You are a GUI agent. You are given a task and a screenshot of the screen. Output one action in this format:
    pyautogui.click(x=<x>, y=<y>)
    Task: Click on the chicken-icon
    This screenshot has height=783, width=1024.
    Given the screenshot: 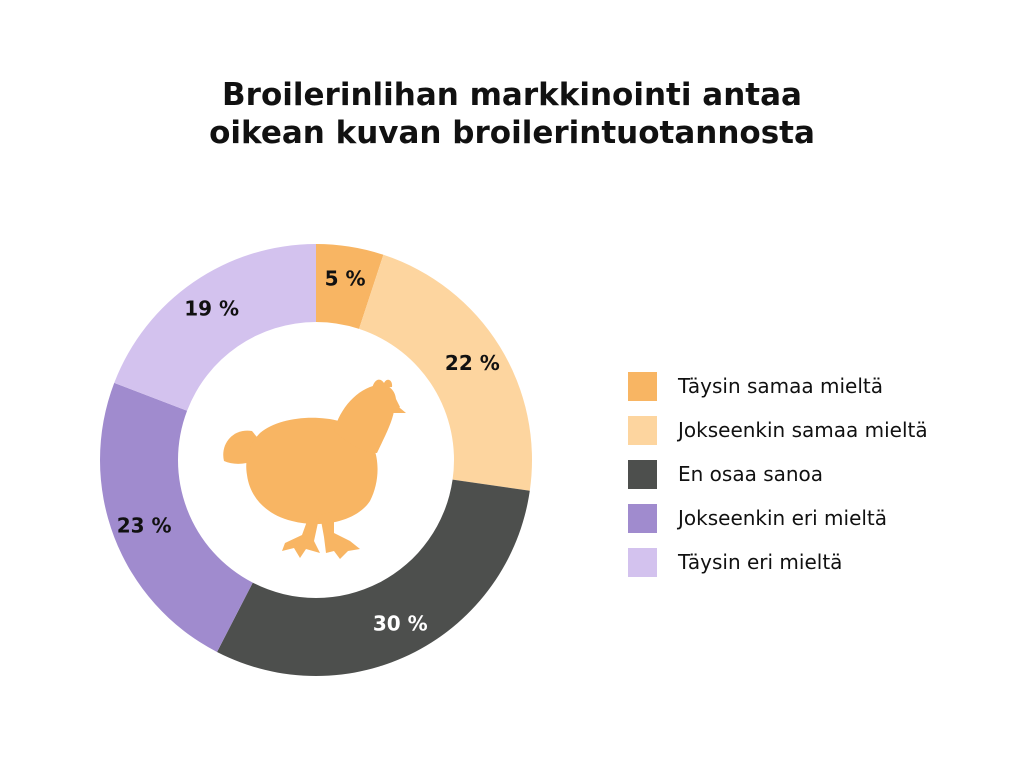 What is the action you would take?
    pyautogui.click(x=314, y=469)
    